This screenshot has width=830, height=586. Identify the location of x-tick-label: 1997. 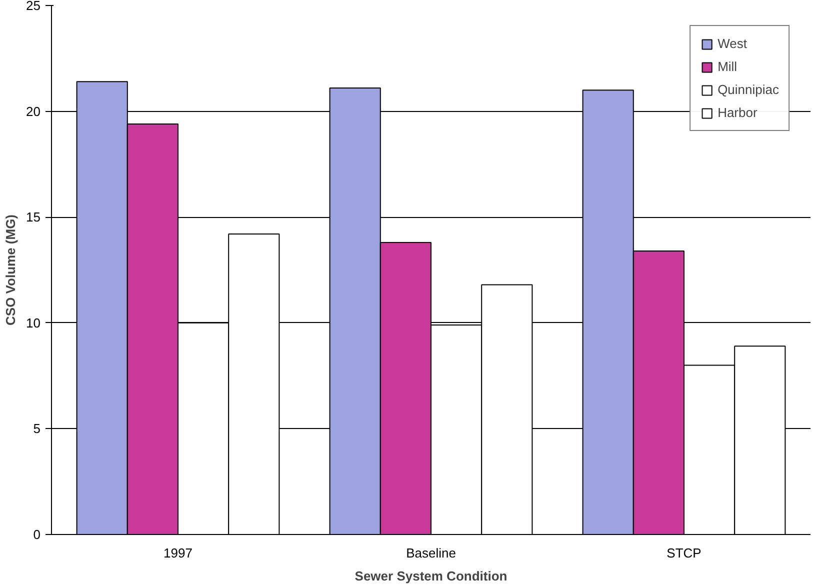
(178, 553).